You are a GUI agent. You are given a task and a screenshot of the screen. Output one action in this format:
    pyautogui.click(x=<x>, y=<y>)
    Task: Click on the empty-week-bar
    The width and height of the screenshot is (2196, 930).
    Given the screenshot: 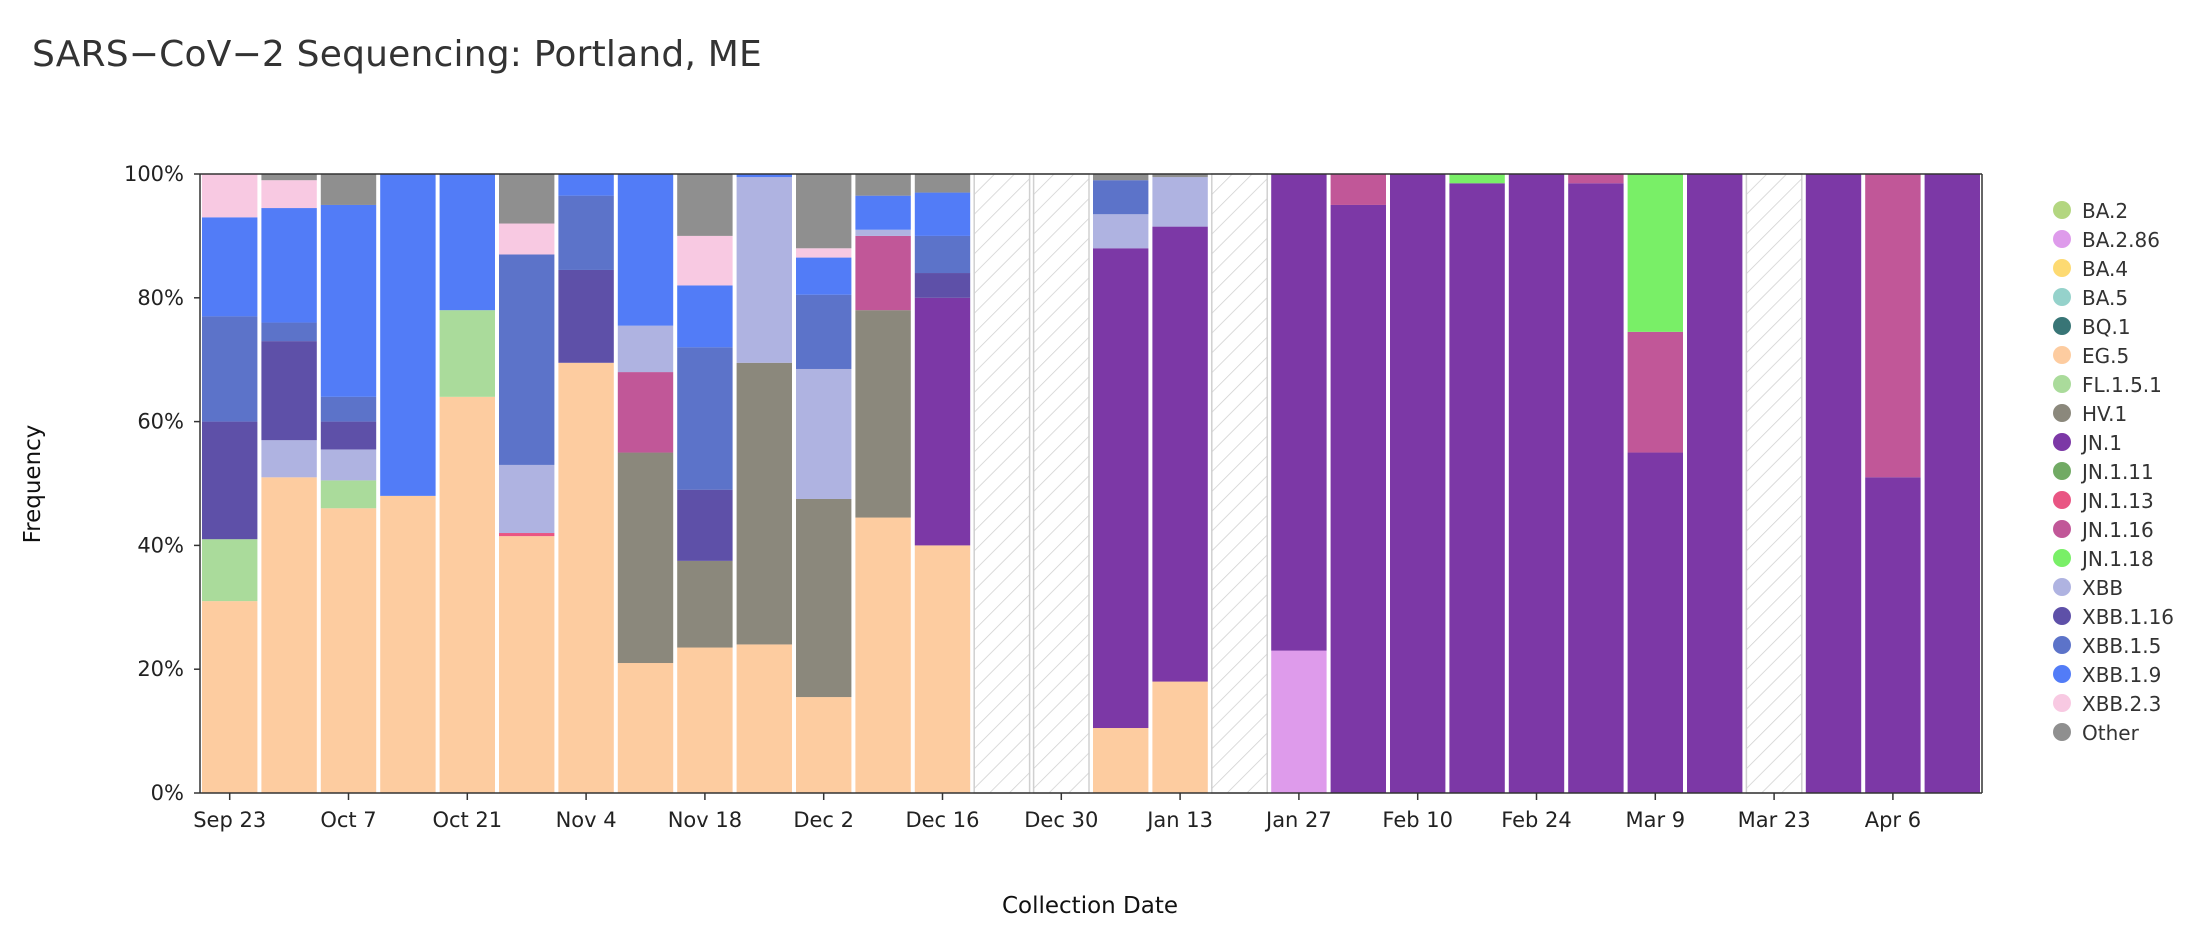 What is the action you would take?
    pyautogui.click(x=1061, y=483)
    